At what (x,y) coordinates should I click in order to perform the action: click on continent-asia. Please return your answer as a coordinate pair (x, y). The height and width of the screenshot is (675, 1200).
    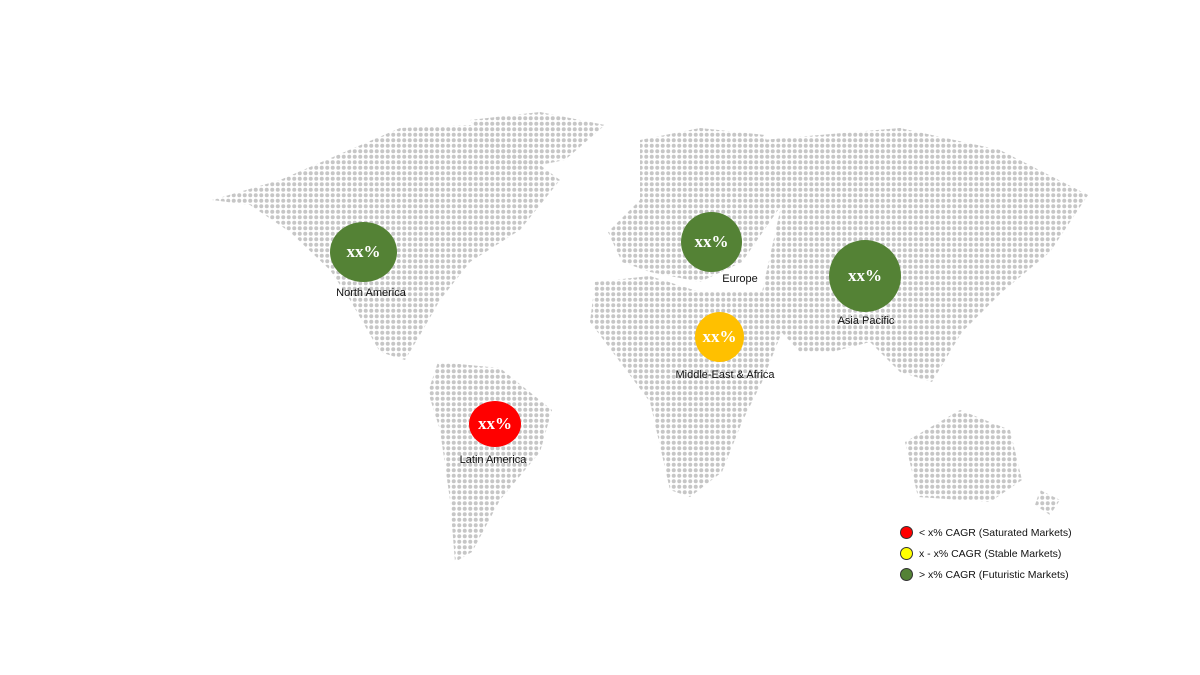
    Looking at the image, I should click on (925, 255).